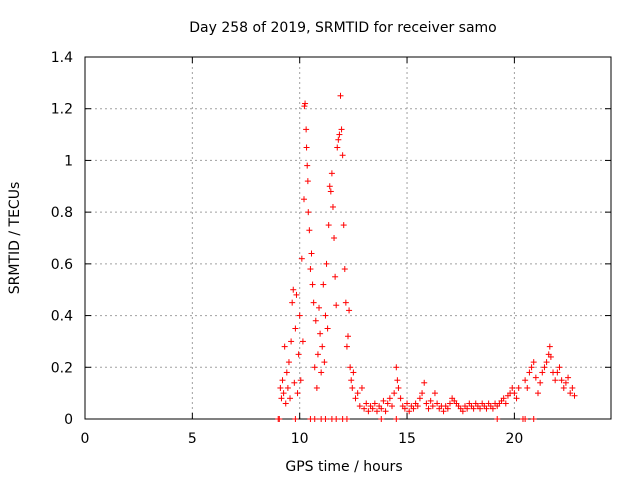 This screenshot has width=640, height=480. What do you see at coordinates (62, 58) in the screenshot?
I see `y-tick-label: 1.4` at bounding box center [62, 58].